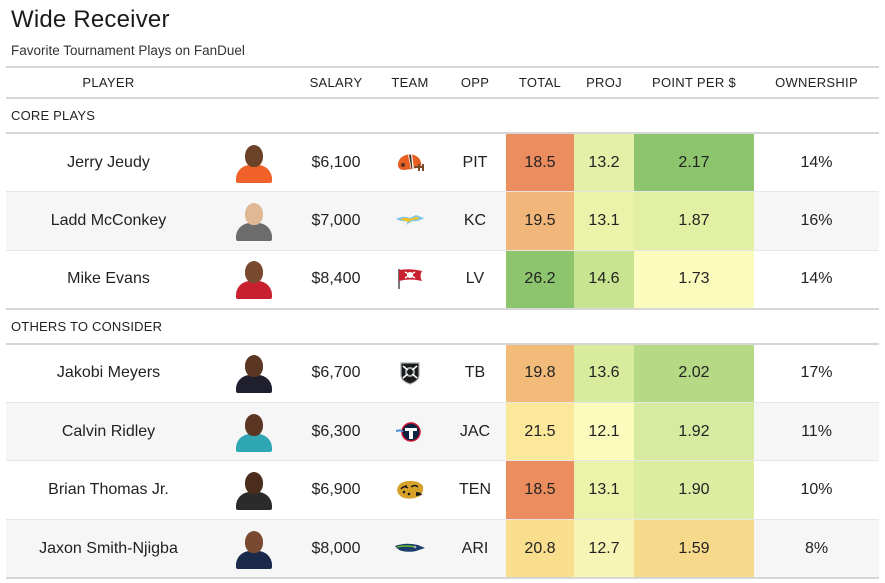  Describe the element at coordinates (816, 549) in the screenshot. I see `ownership-value: 8%` at that location.